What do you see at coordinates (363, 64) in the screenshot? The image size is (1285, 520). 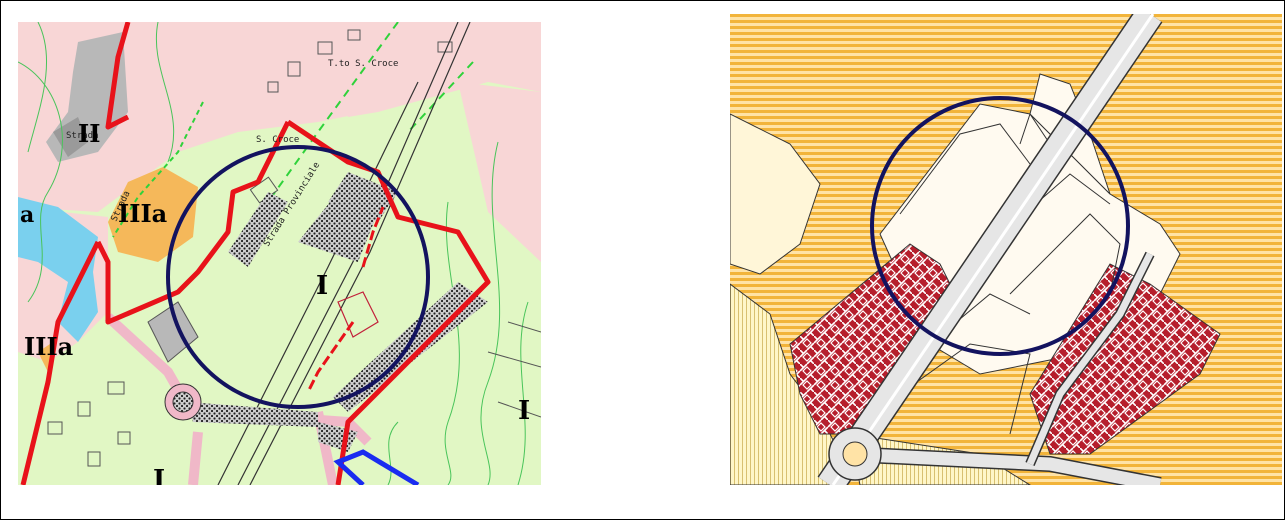 I see `street-label: T.to S. Croce` at bounding box center [363, 64].